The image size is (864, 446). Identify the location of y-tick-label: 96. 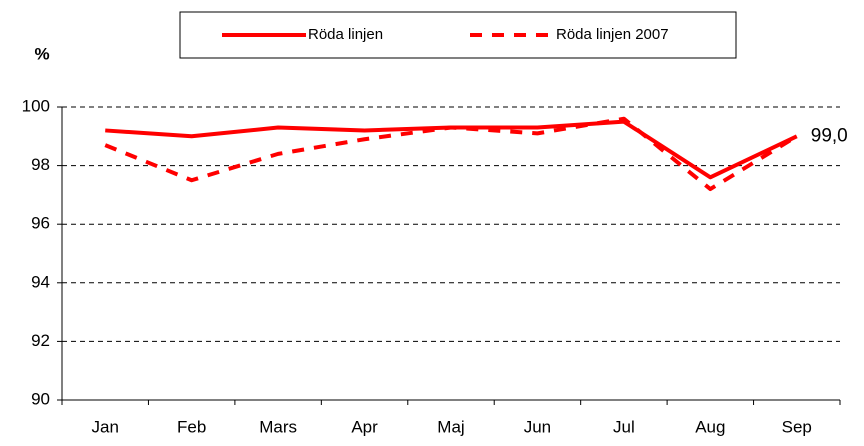
(40, 223).